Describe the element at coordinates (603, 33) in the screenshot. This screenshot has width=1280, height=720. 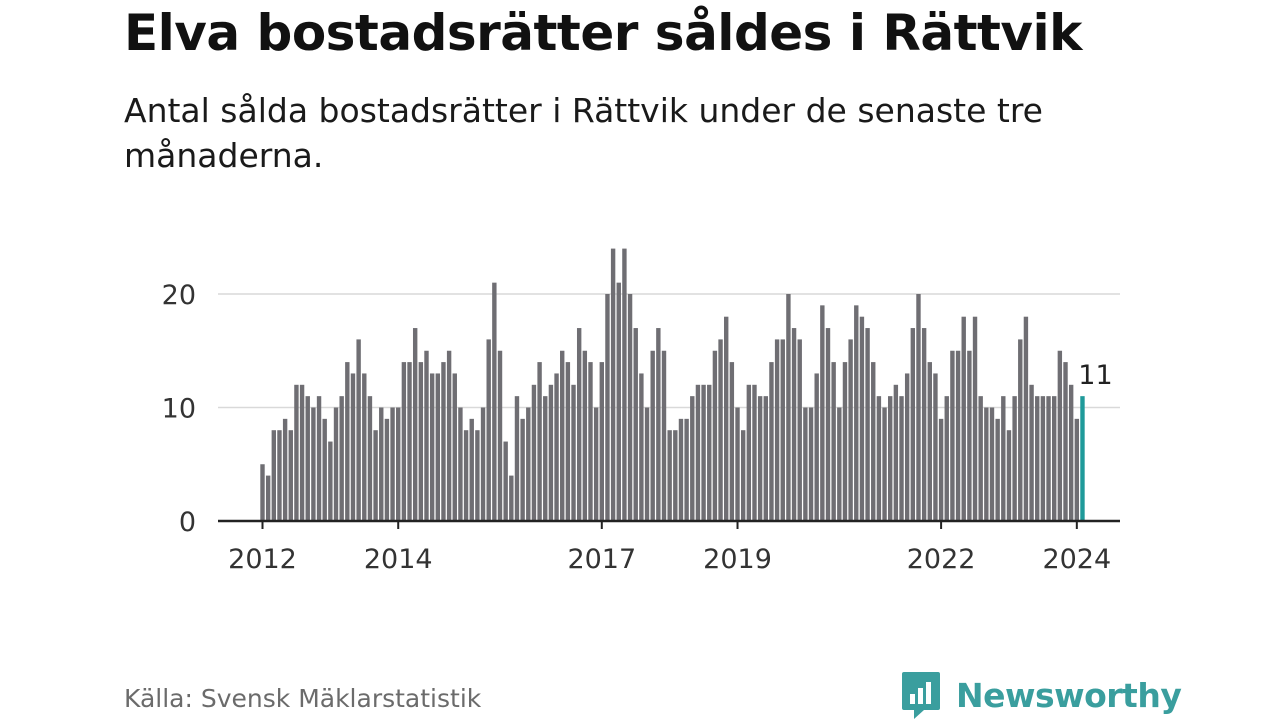
I see `chart-title: Elva bostadsrätter såldes i Rättvik` at that location.